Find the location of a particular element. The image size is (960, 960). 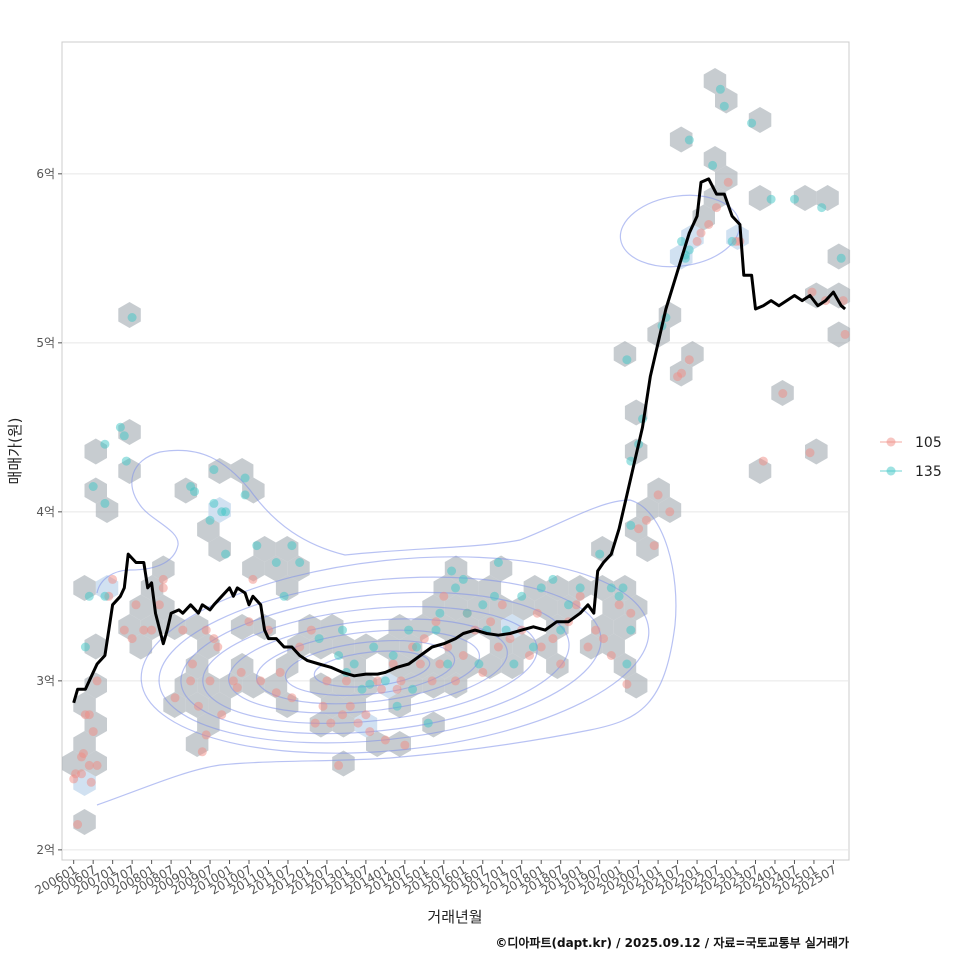

legend-label-105: 105 is located at coordinates (928, 443).